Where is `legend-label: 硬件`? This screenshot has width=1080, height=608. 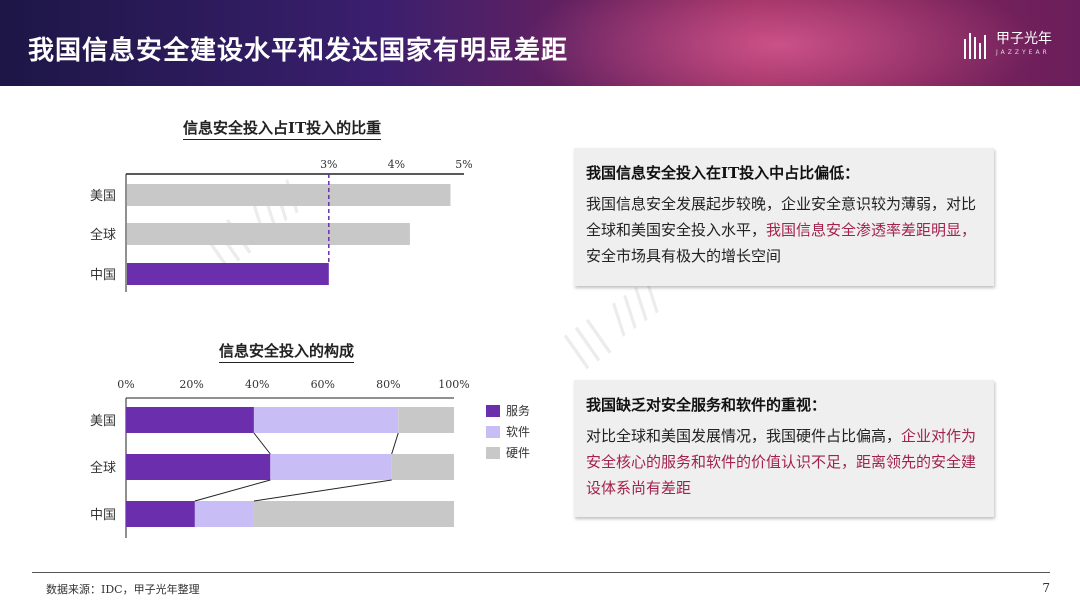 legend-label: 硬件 is located at coordinates (518, 453).